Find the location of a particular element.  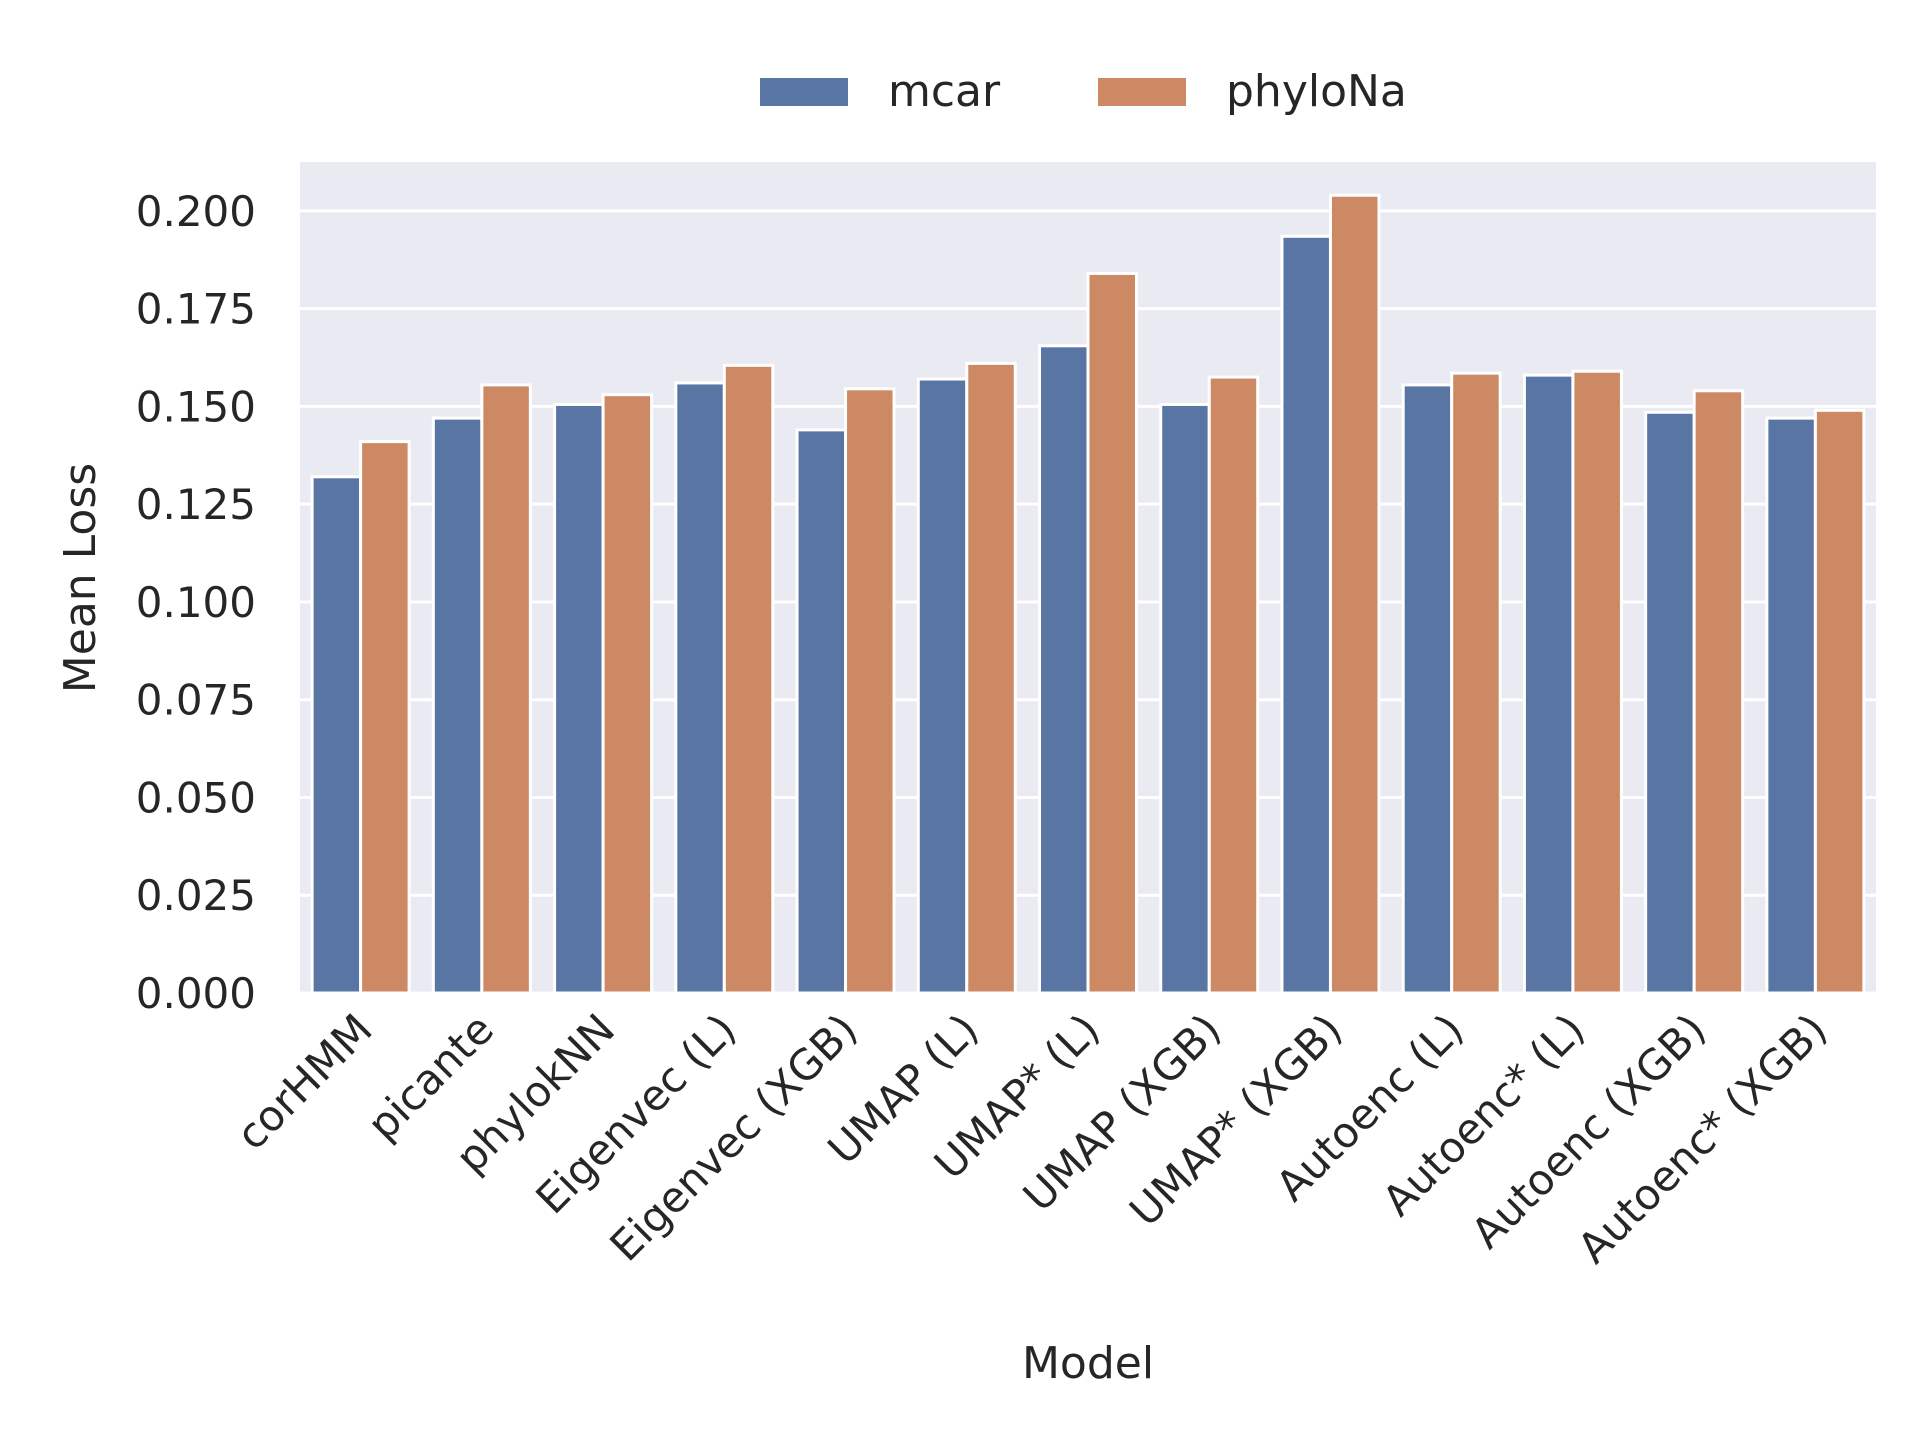

legend-label-mcar: mcar is located at coordinates (944, 91).